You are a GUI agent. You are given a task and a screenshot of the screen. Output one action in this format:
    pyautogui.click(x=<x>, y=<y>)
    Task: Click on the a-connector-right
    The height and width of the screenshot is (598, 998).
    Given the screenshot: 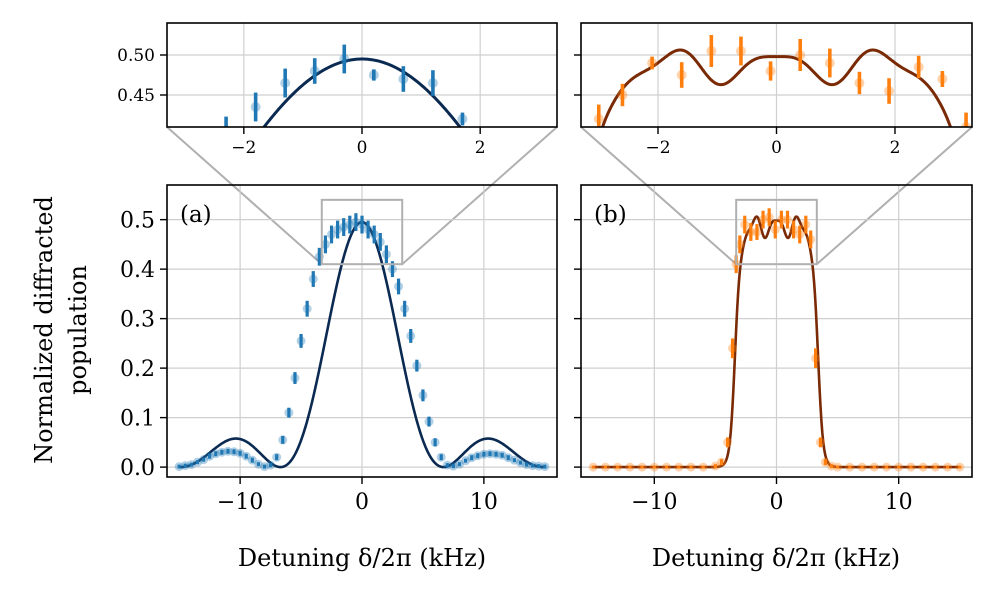 What is the action you would take?
    pyautogui.click(x=479, y=195)
    